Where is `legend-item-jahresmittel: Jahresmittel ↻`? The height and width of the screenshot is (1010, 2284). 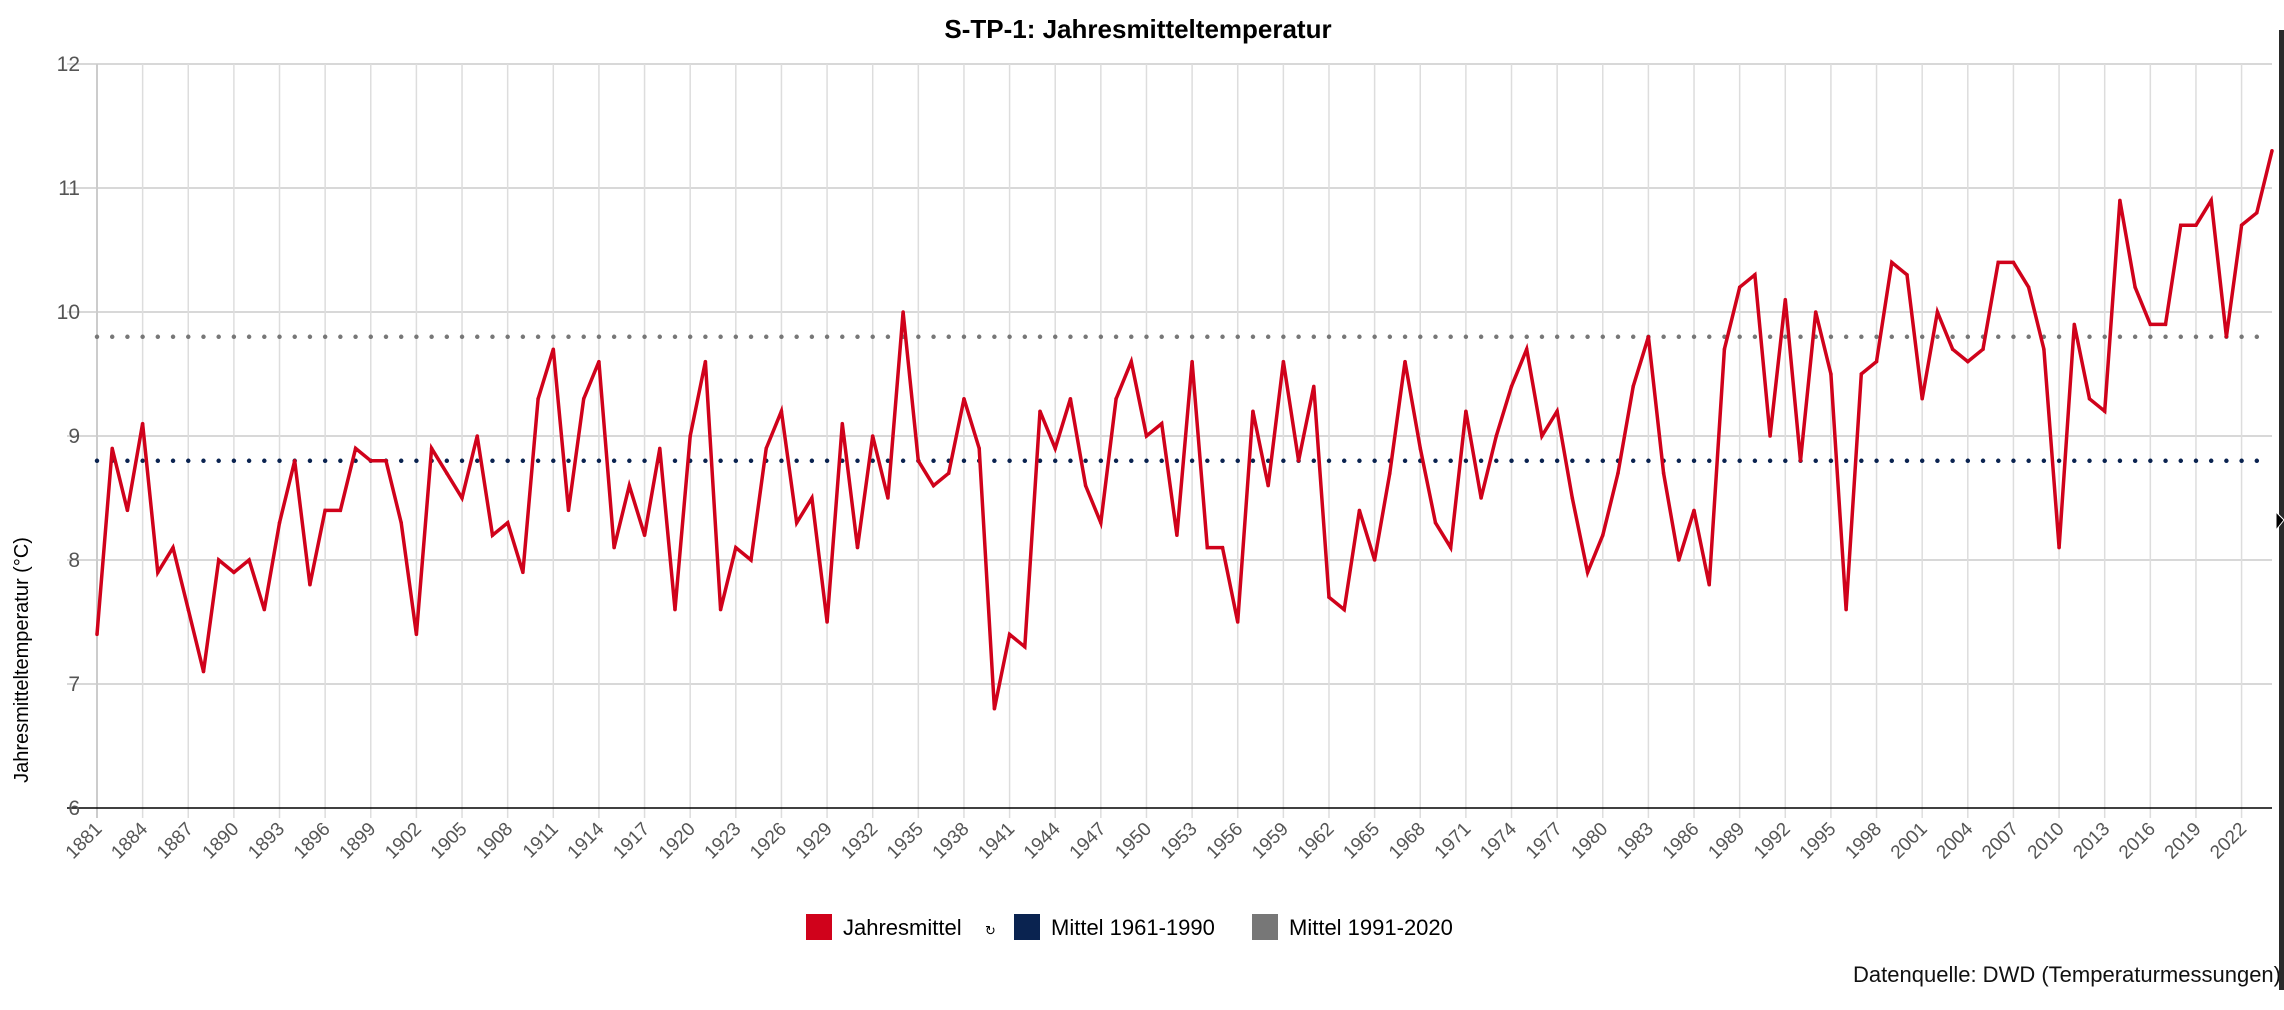 legend-item-jahresmittel: Jahresmittel ↻ is located at coordinates (901, 927).